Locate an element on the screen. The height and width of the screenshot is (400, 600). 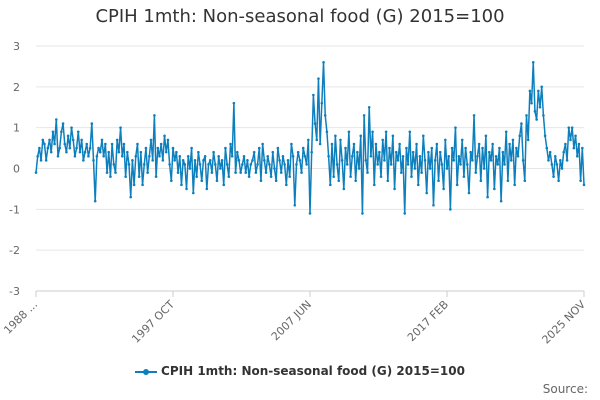
source-credit: Source: is located at coordinates (565, 389).